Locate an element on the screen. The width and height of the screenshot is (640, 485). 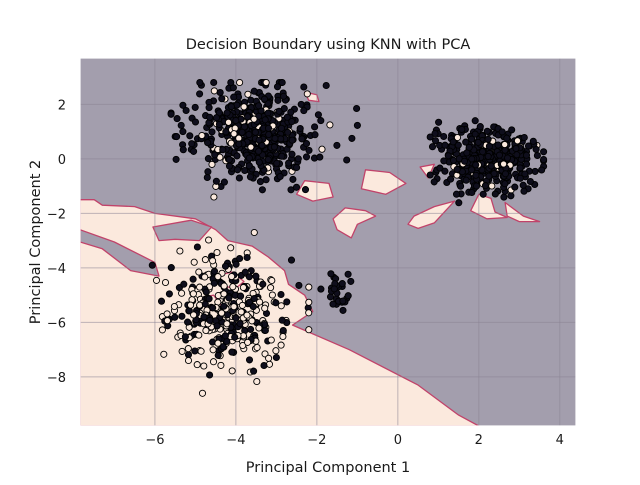
y-axis-label: Principal Component 2 is located at coordinates (36, 242).